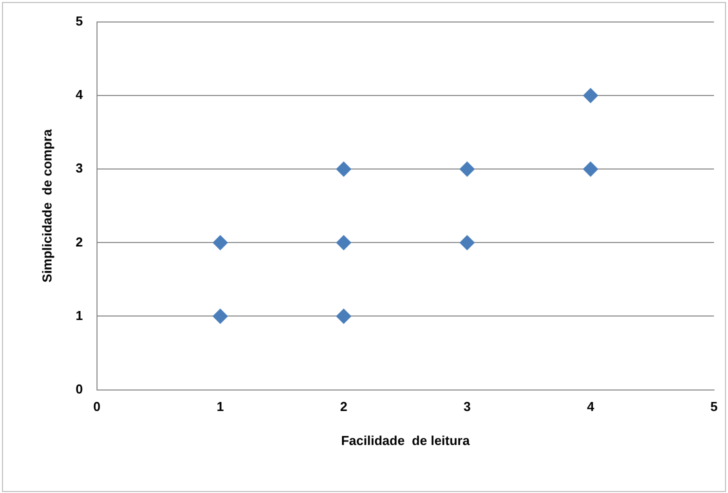 The height and width of the screenshot is (493, 728). What do you see at coordinates (79, 388) in the screenshot?
I see `y-tick-label: 0` at bounding box center [79, 388].